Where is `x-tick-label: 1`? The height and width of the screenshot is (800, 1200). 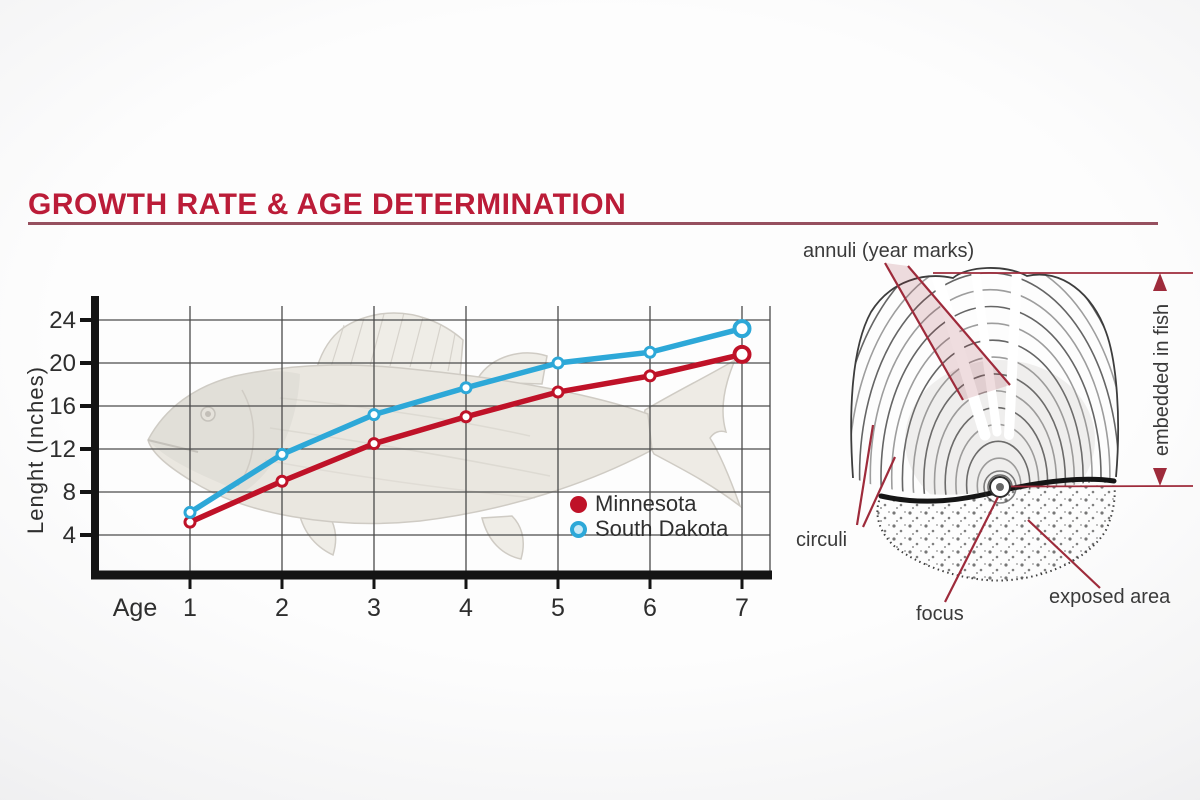
x-tick-label: 1 is located at coordinates (190, 608).